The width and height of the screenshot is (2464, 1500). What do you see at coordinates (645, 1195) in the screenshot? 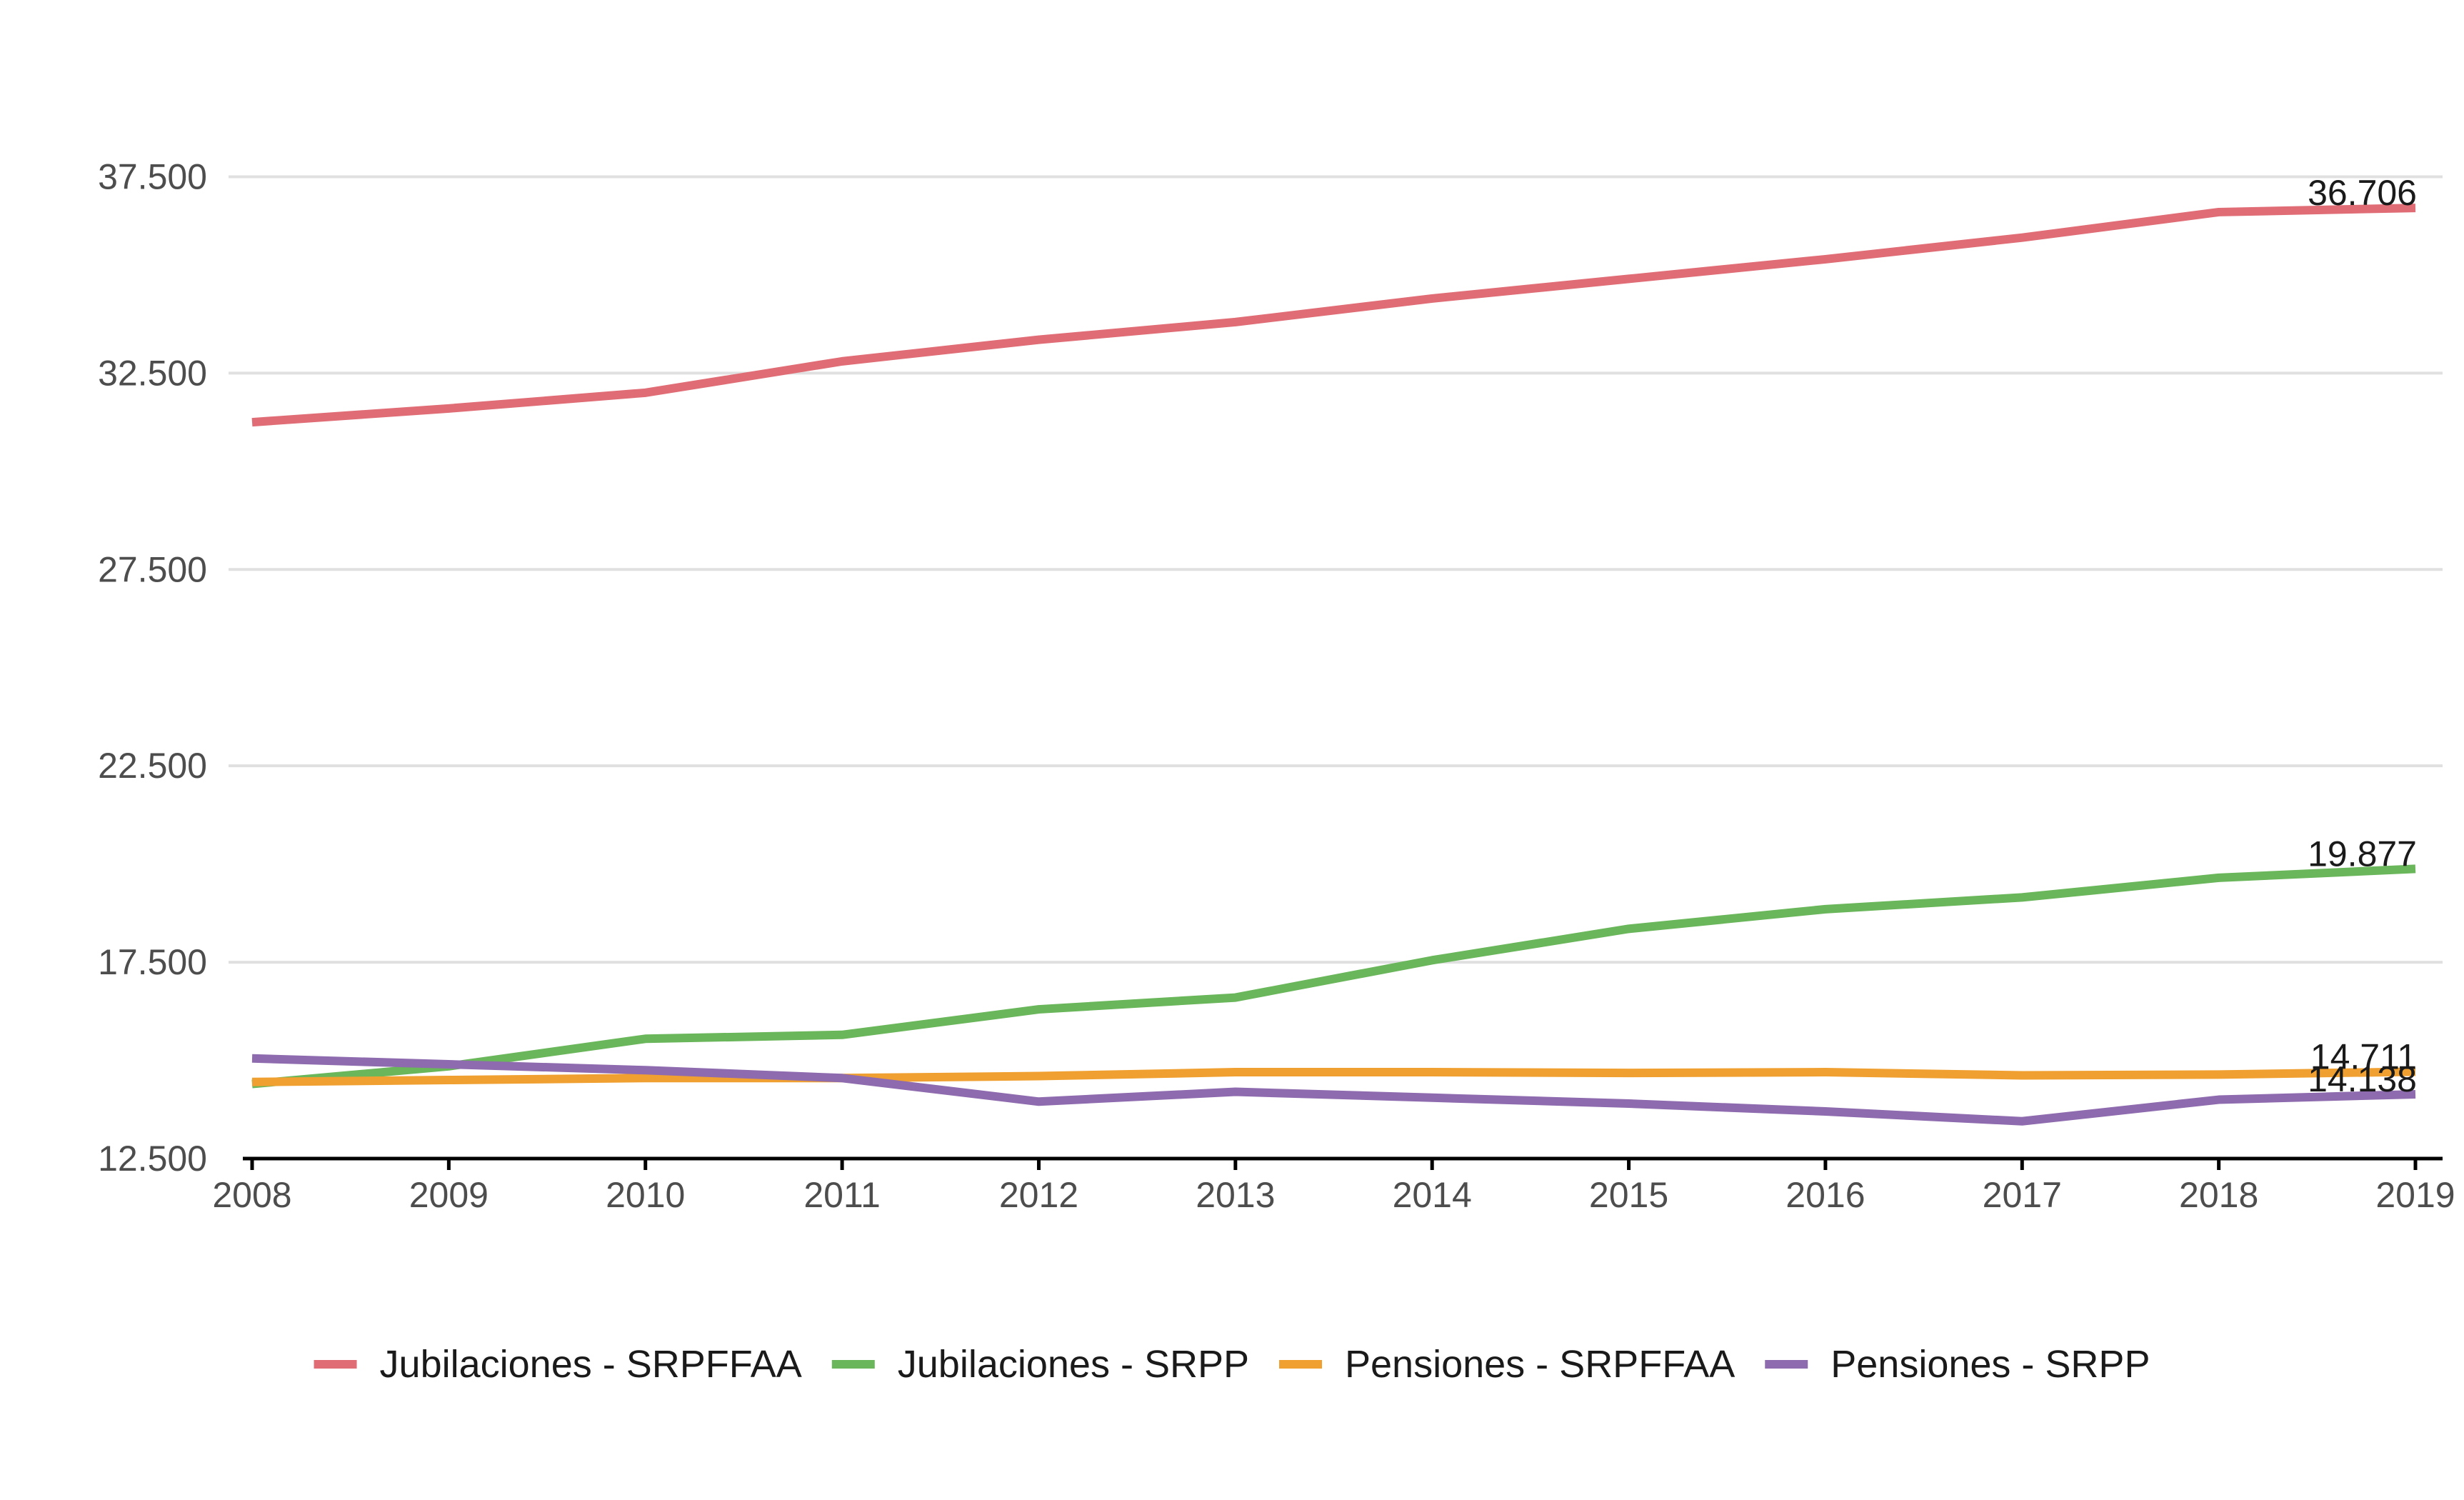
I see `x-tick-label: 2010` at bounding box center [645, 1195].